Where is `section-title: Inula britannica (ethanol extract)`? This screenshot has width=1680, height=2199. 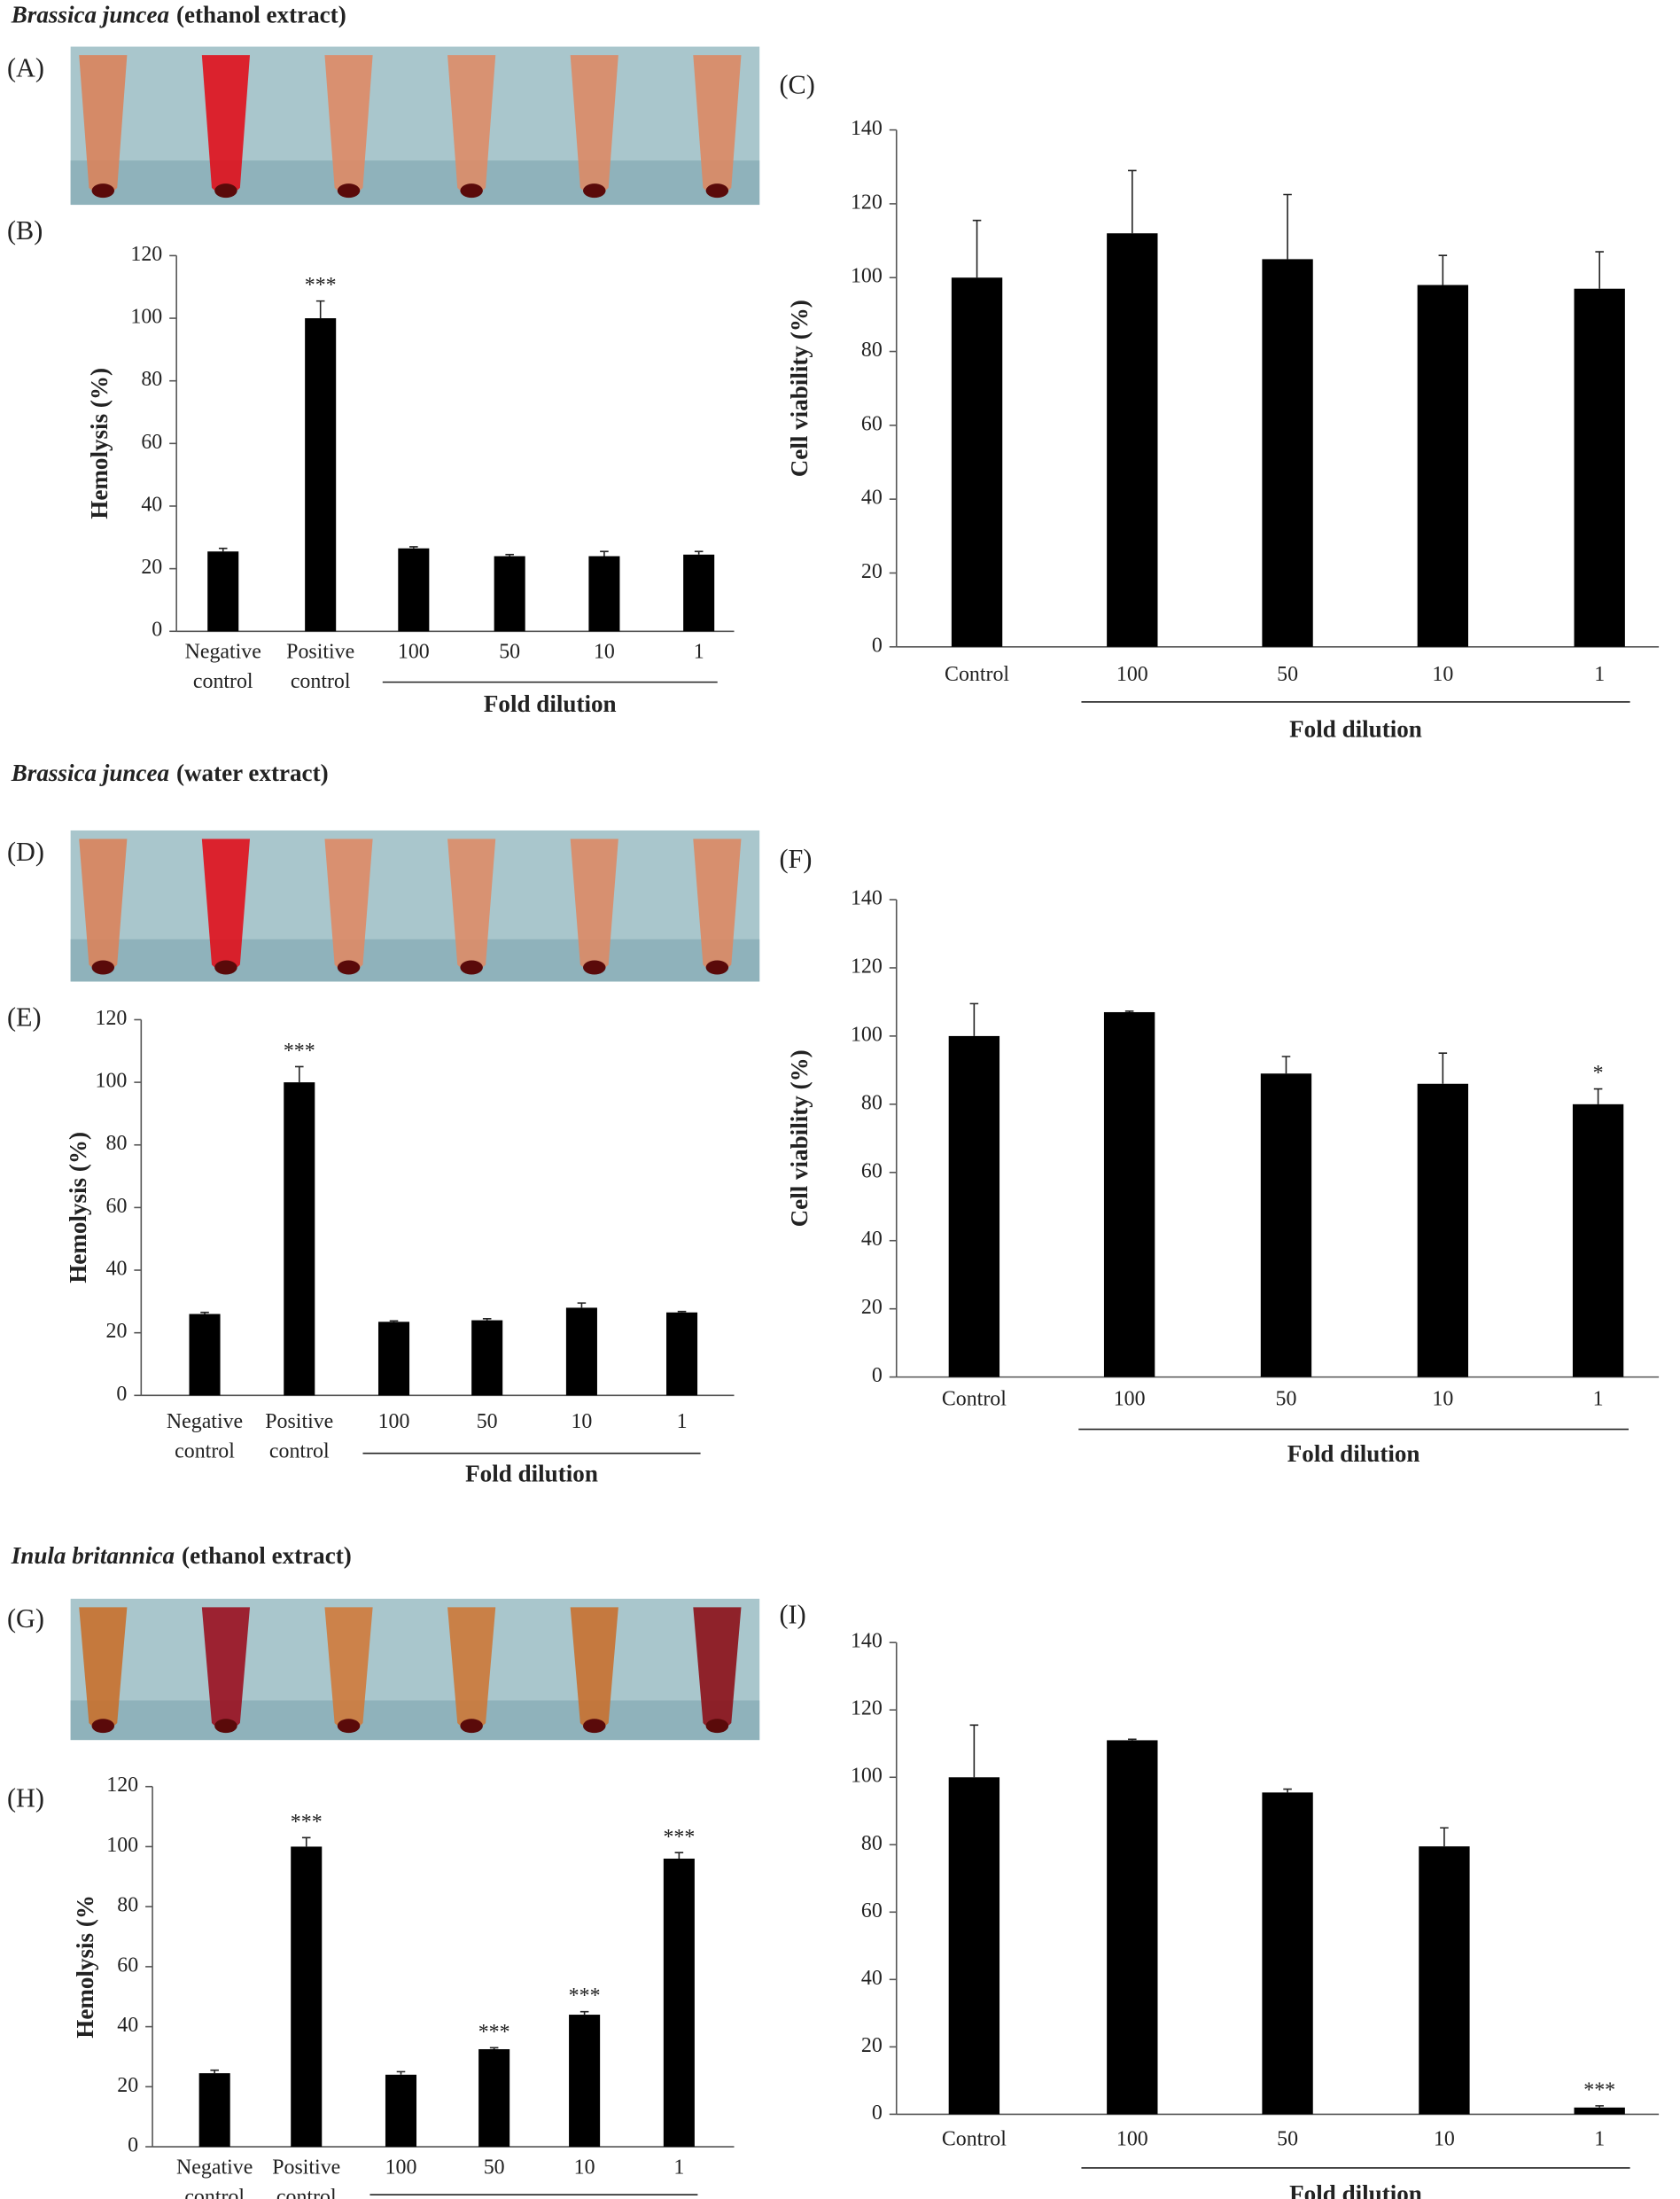
section-title: Inula britannica (ethanol extract) is located at coordinates (181, 1555).